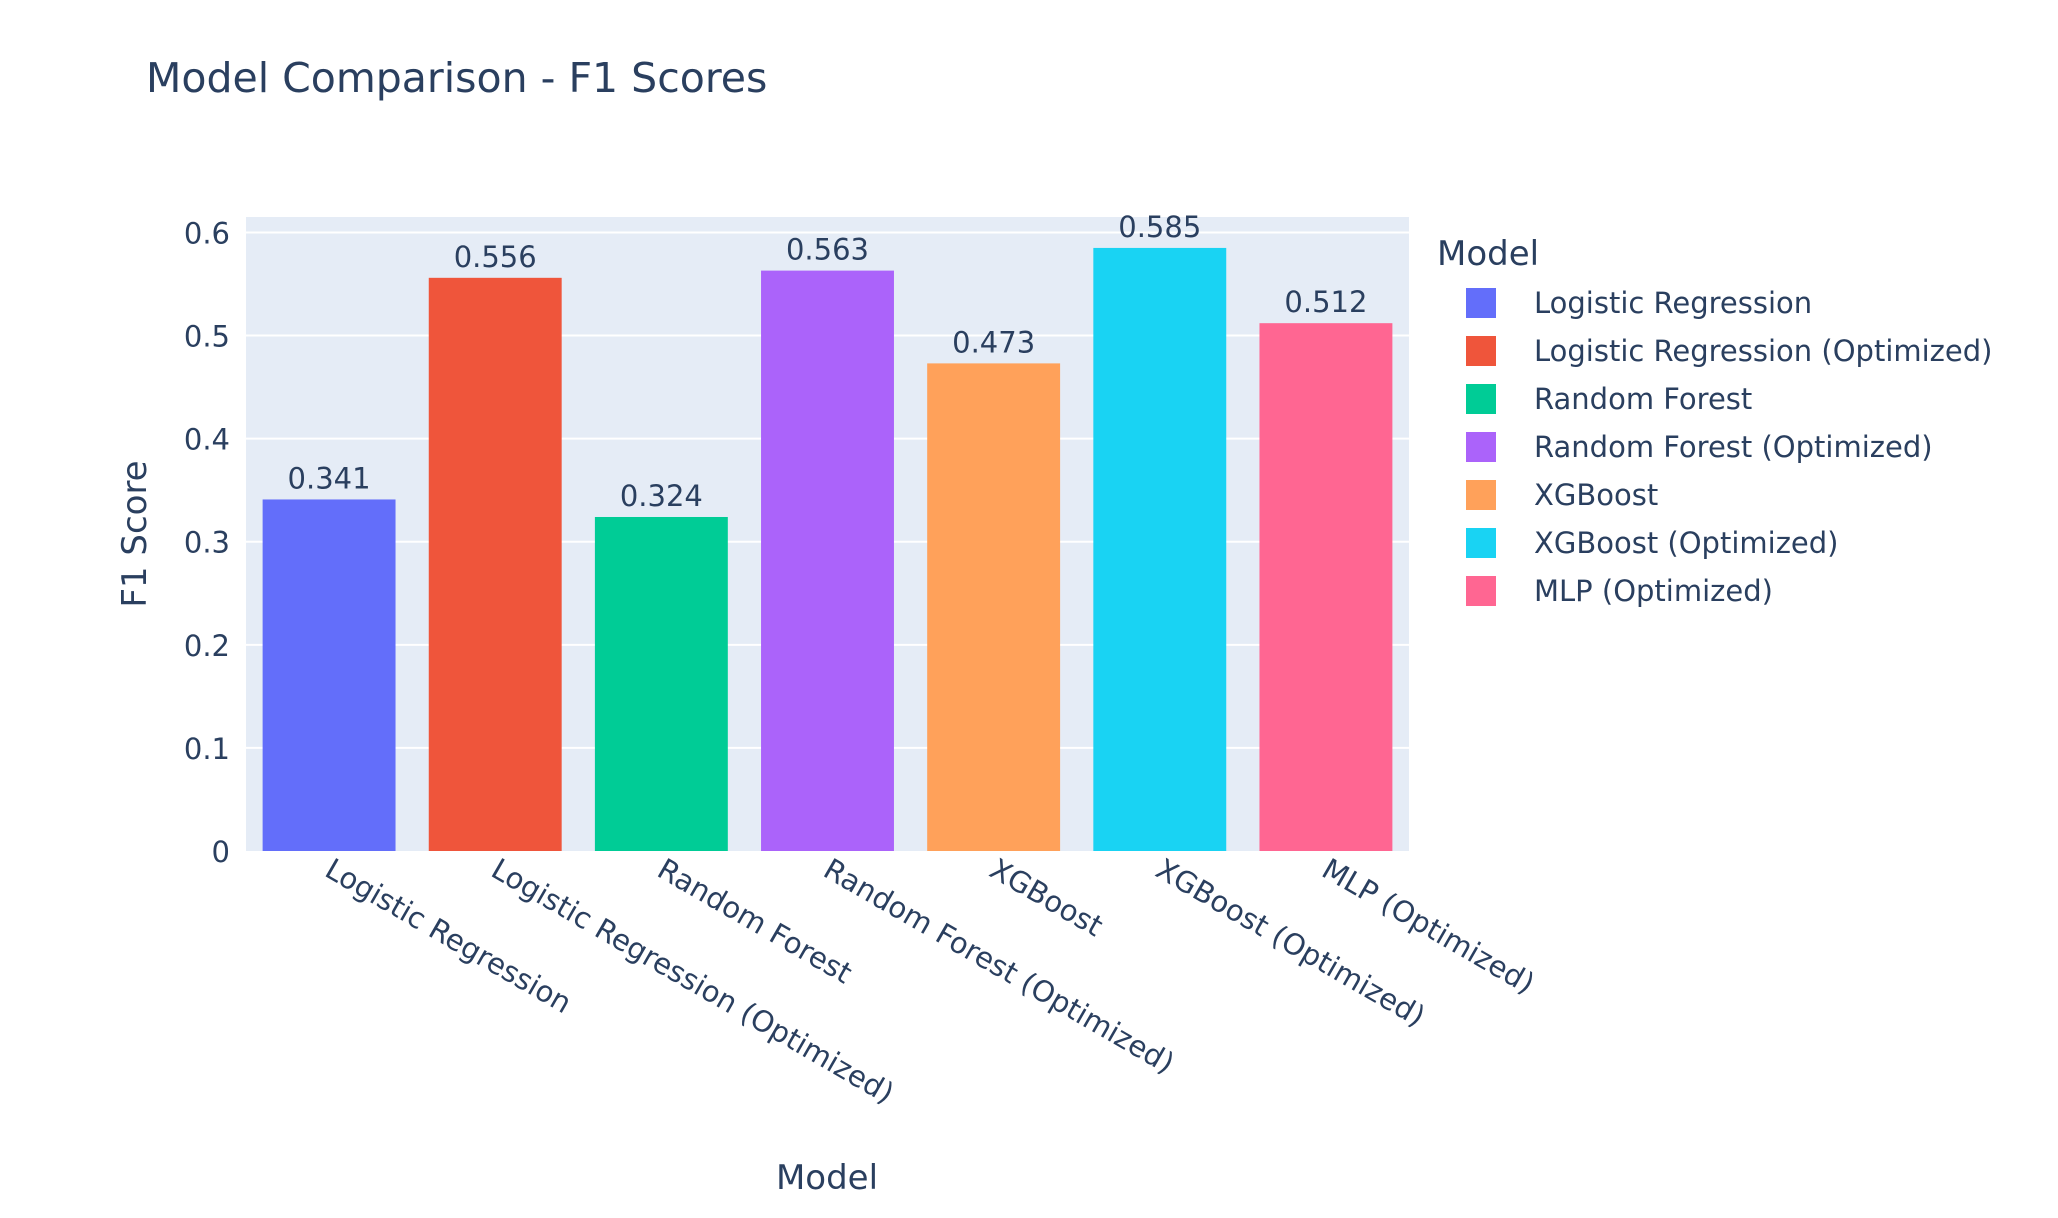 The image size is (2058, 1218). What do you see at coordinates (1325, 302) in the screenshot?
I see `bar-value-label: 0.512` at bounding box center [1325, 302].